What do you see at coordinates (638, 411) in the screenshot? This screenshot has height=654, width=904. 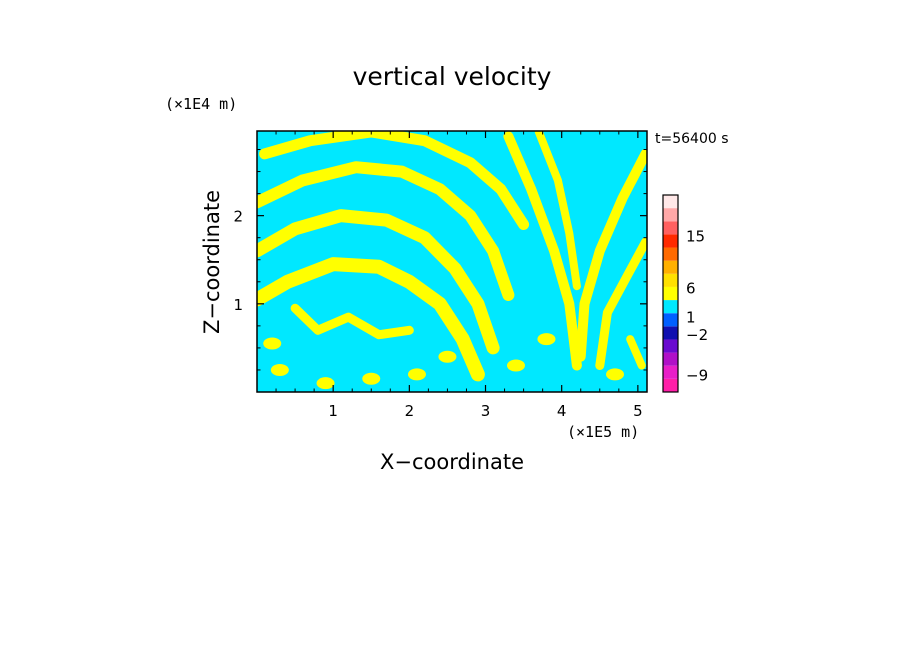 I see `x-tick-label: 5` at bounding box center [638, 411].